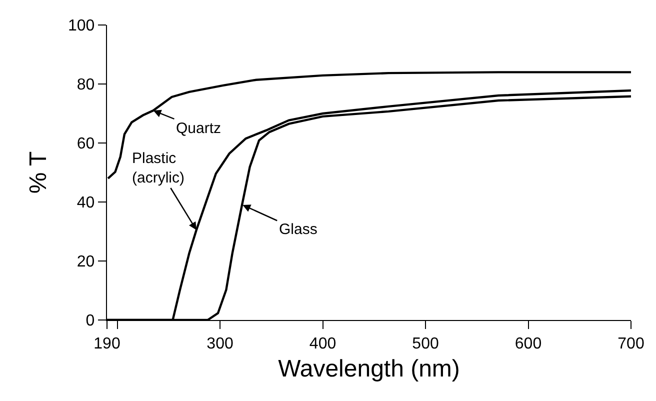 Image resolution: width=656 pixels, height=401 pixels. I want to click on y-tick-label: 80, so click(85, 85).